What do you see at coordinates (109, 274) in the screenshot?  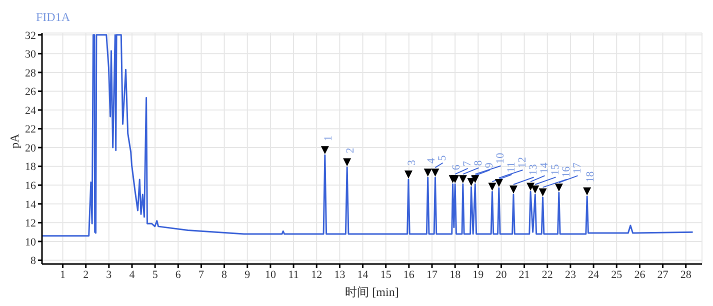 I see `x-tick-label: 3` at bounding box center [109, 274].